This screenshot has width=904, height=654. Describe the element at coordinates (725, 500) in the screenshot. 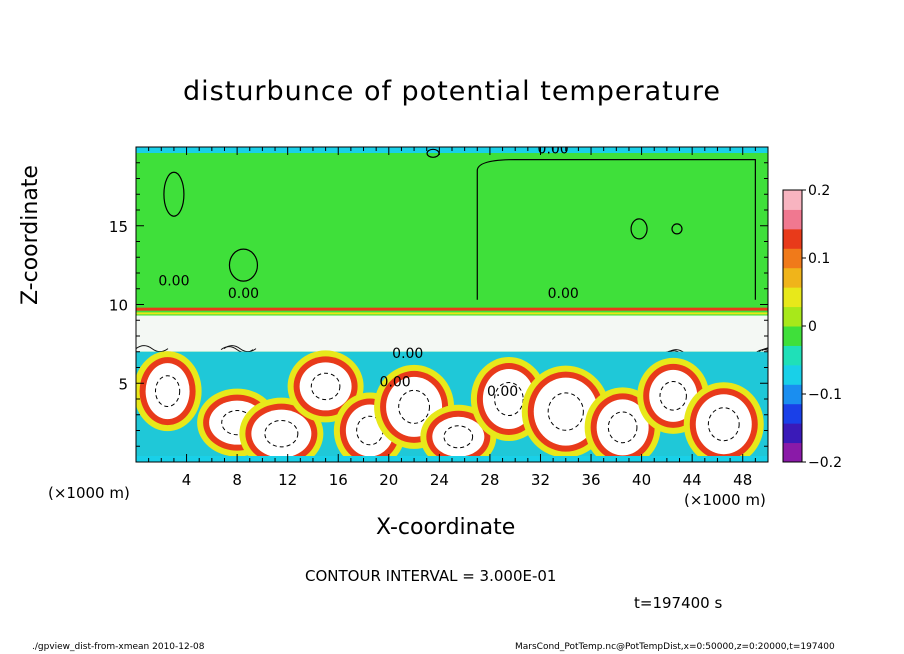

I see `x-unit-label-right: (×1000 m)` at that location.